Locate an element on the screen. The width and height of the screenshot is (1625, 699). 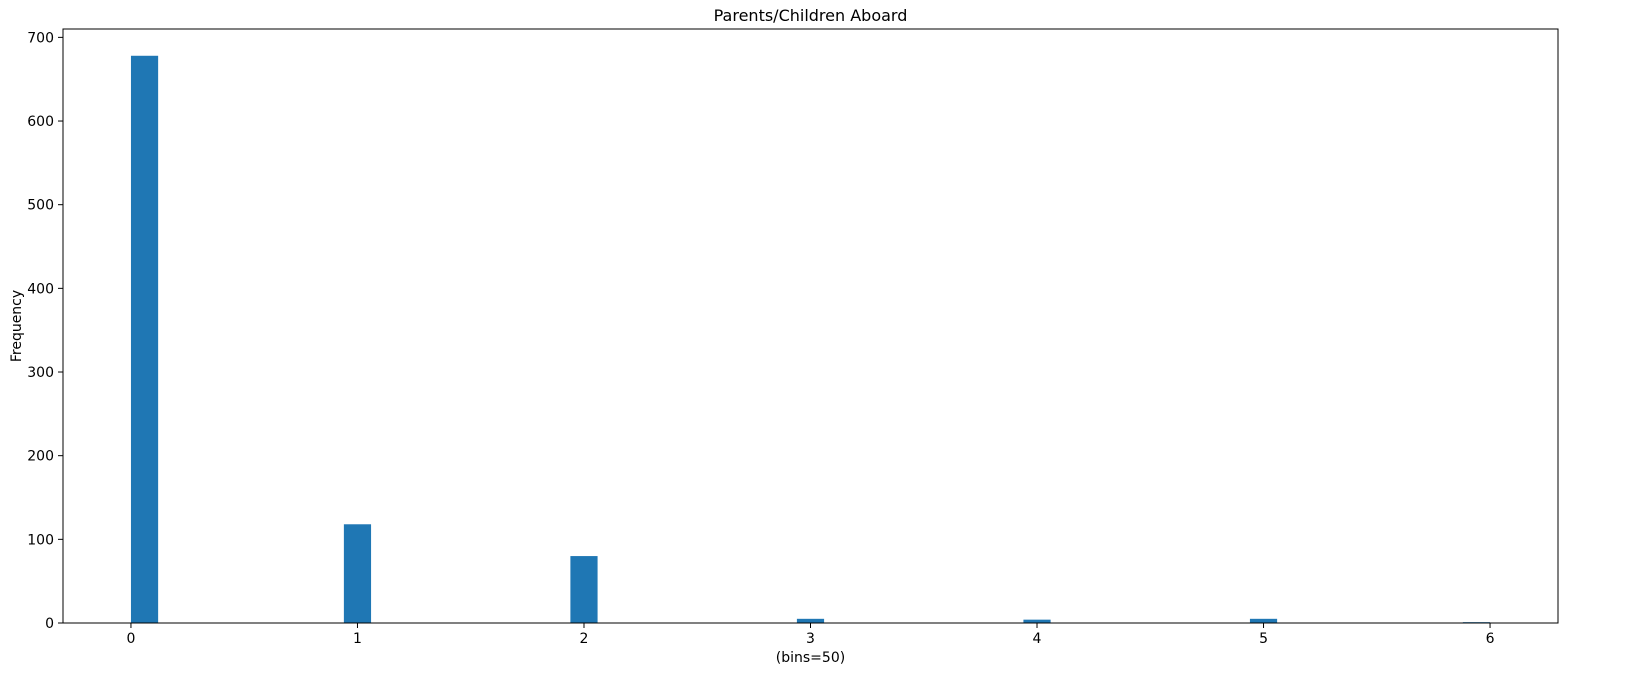
y-axis-ticks: 0 100 200 300 400 500 600 700 is located at coordinates (45, 331).